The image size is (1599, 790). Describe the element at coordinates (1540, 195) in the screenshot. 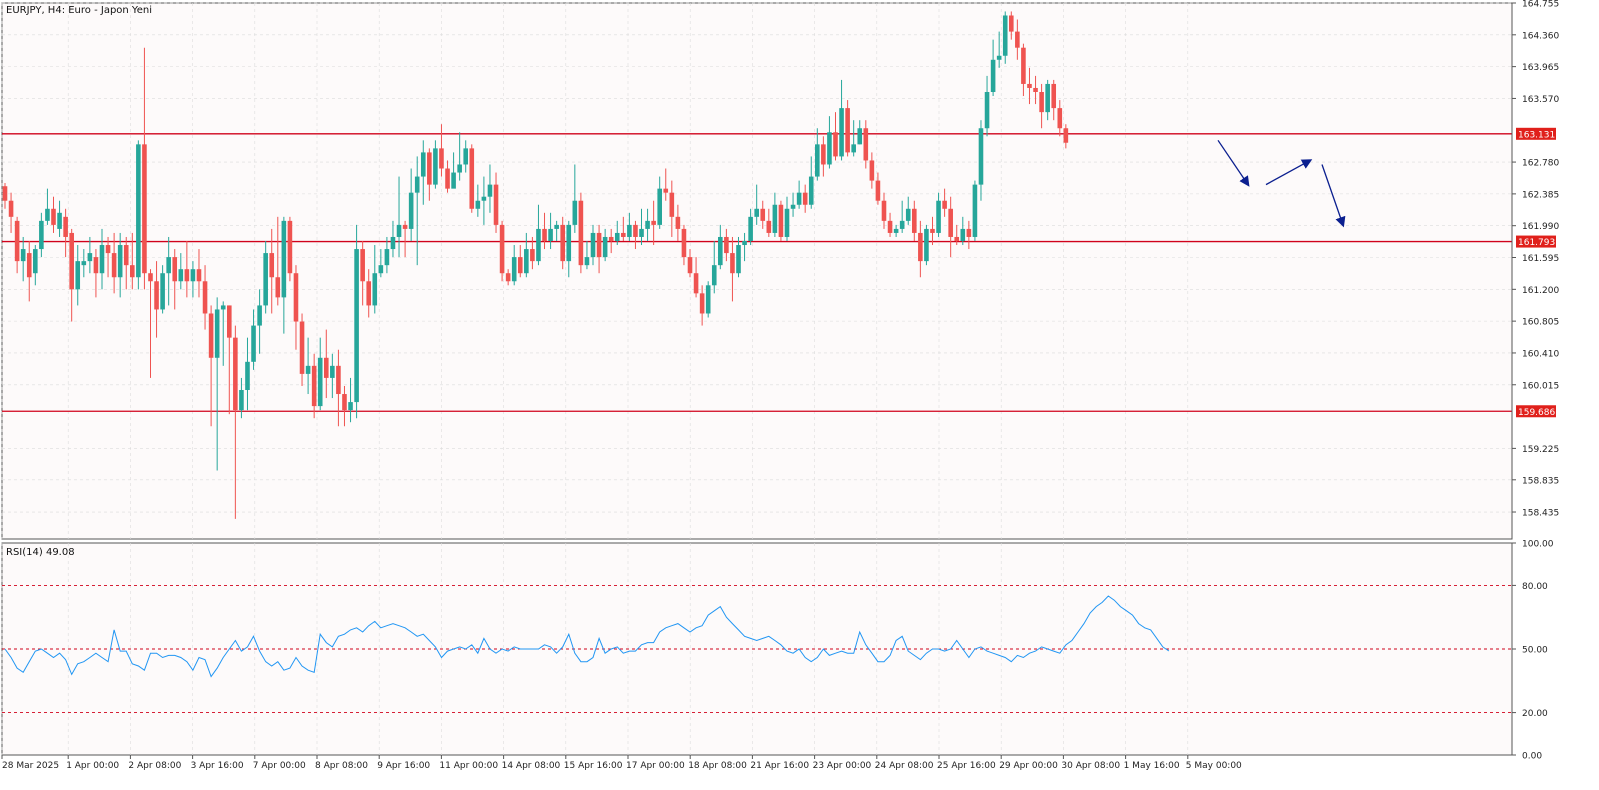

I see `price-tick-label: 162.385` at that location.